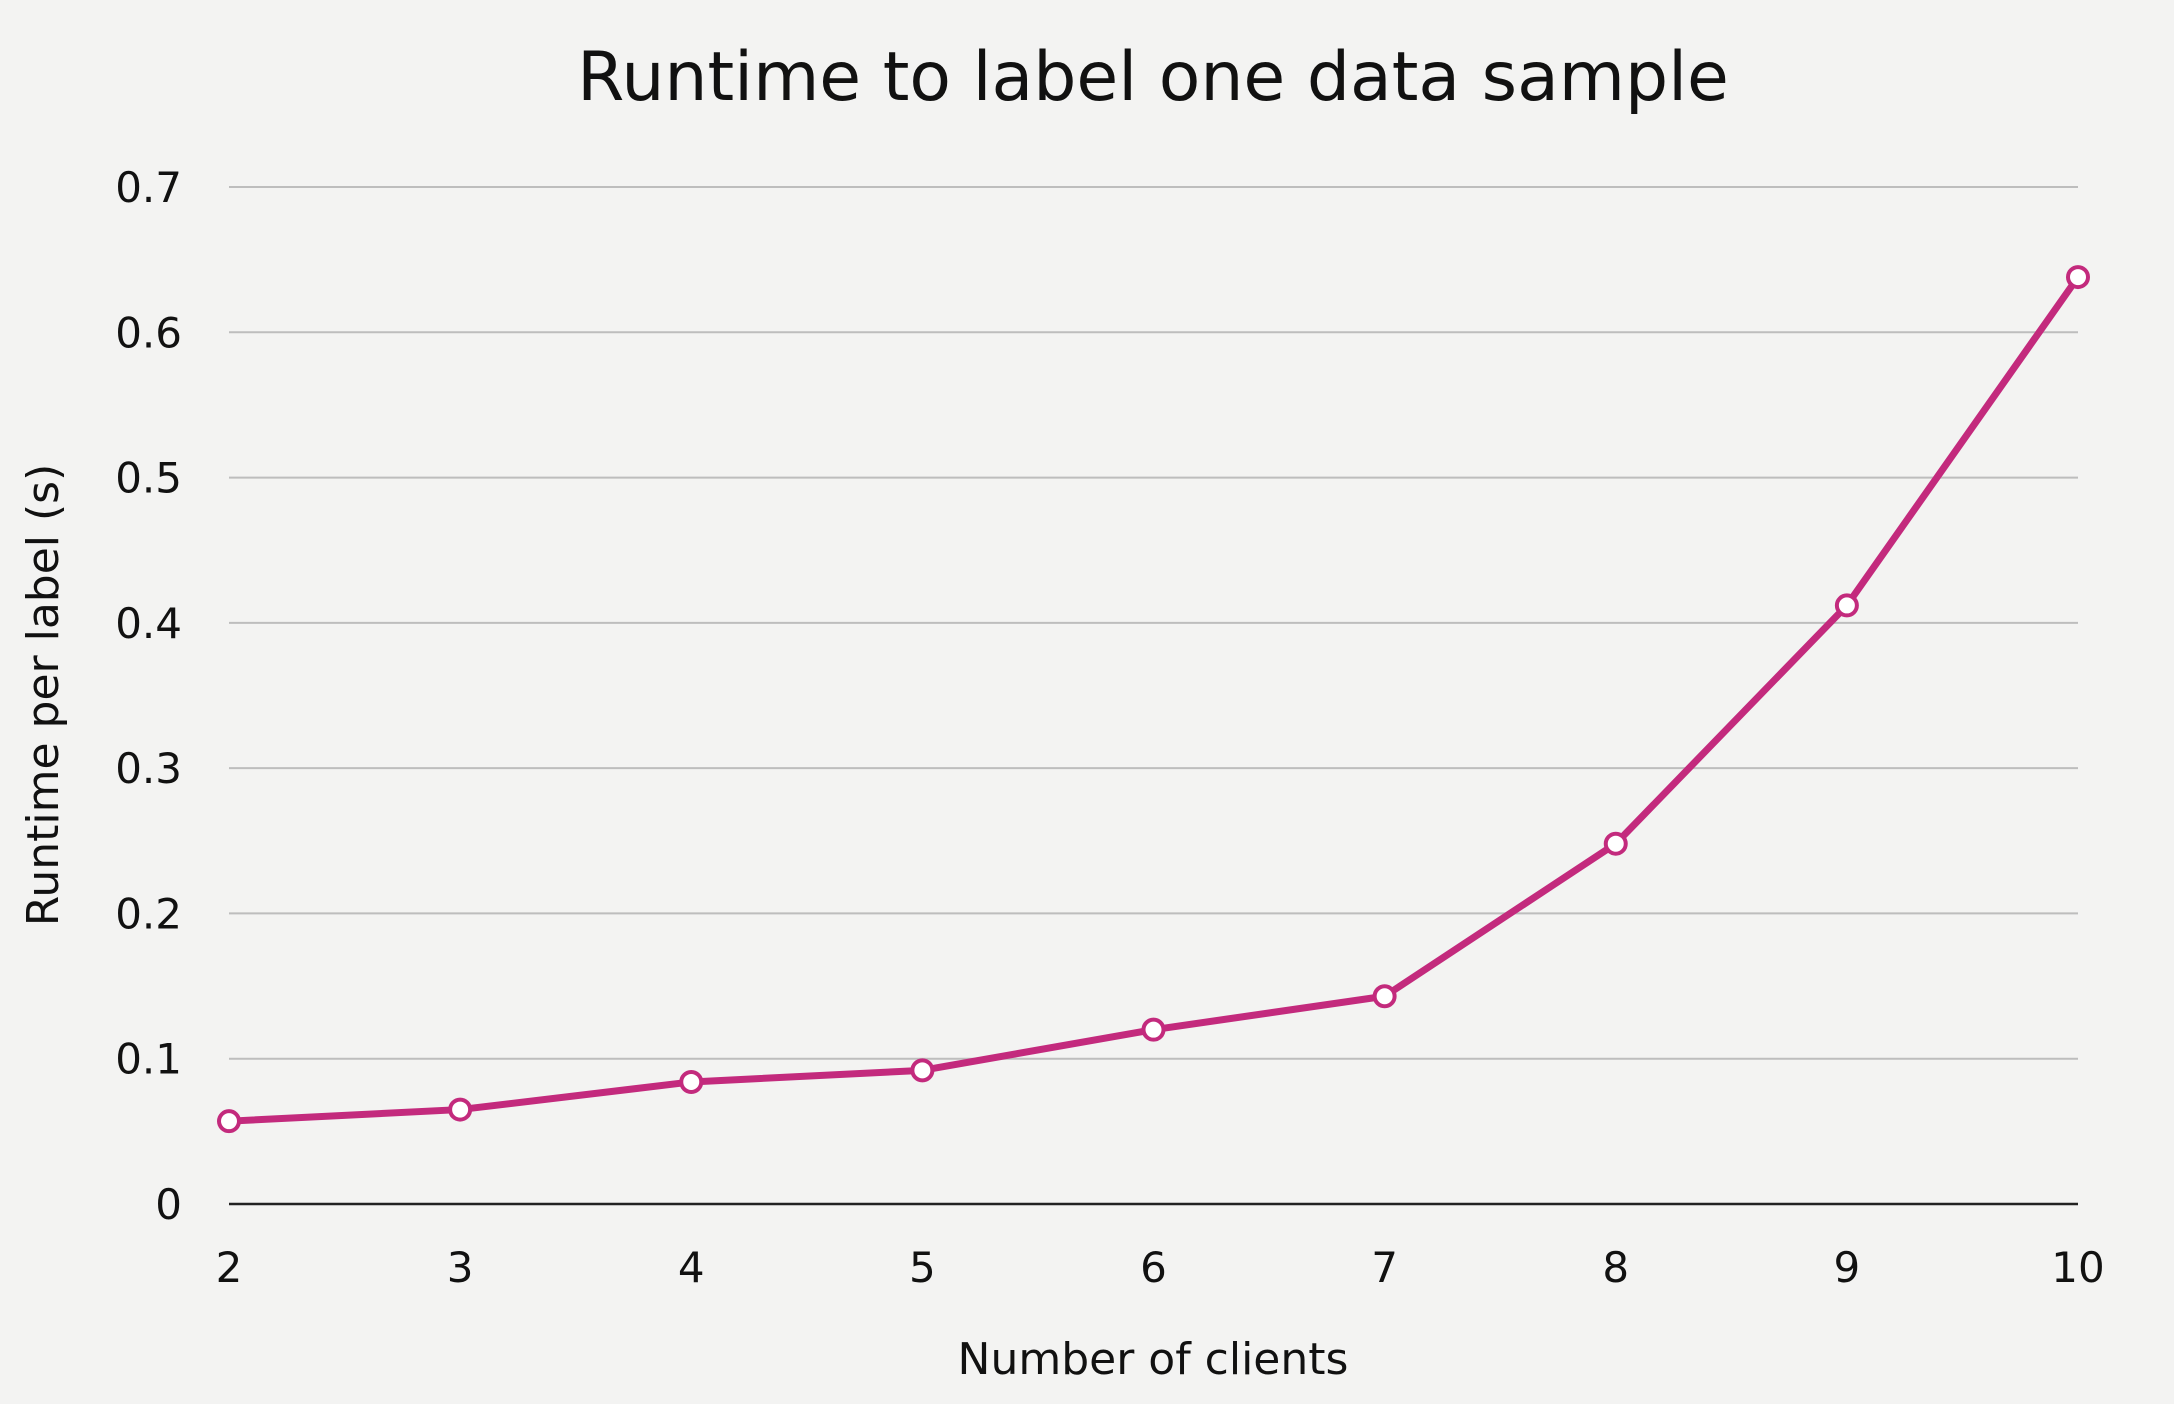 This screenshot has height=1404, width=2174. What do you see at coordinates (148, 768) in the screenshot?
I see `y-tick-label: 0.3` at bounding box center [148, 768].